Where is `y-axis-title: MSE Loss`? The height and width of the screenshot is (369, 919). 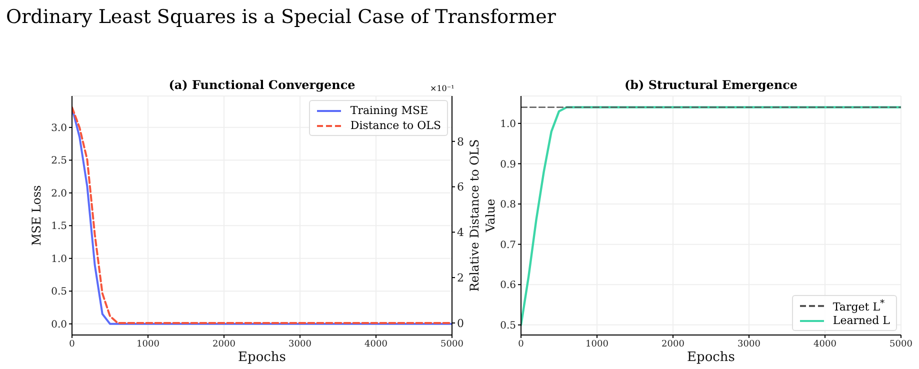 y-axis-title: MSE Loss is located at coordinates (36, 215).